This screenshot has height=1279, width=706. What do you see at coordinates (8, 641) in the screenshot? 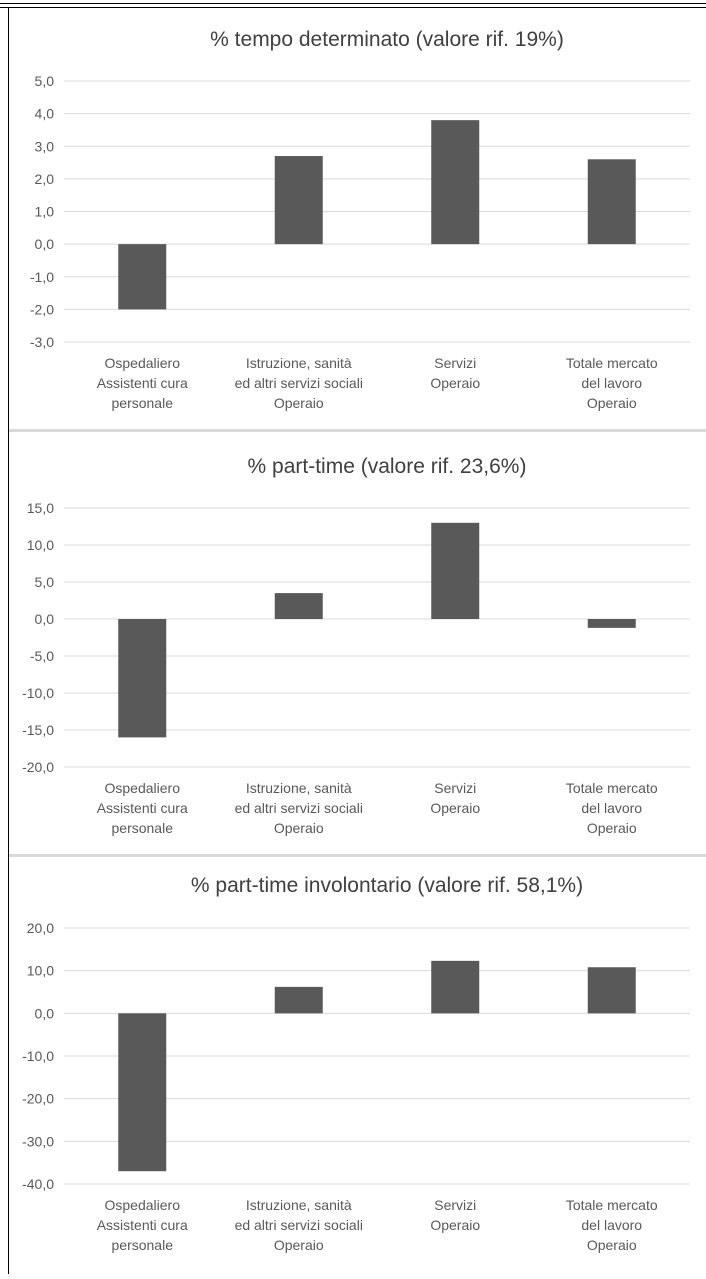
I see `left-border-line` at bounding box center [8, 641].